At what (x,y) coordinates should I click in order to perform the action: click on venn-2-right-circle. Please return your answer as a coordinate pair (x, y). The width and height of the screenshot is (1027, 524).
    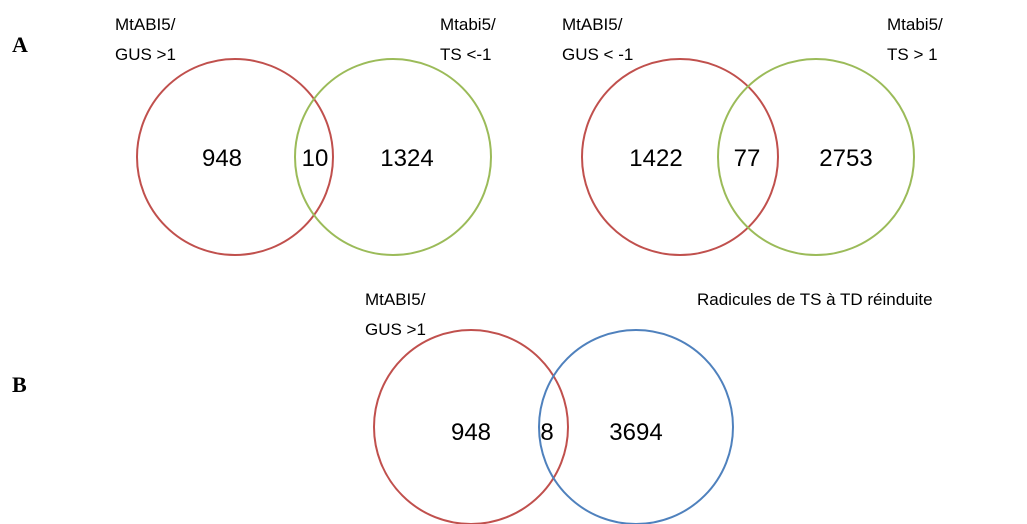
    Looking at the image, I should click on (816, 157).